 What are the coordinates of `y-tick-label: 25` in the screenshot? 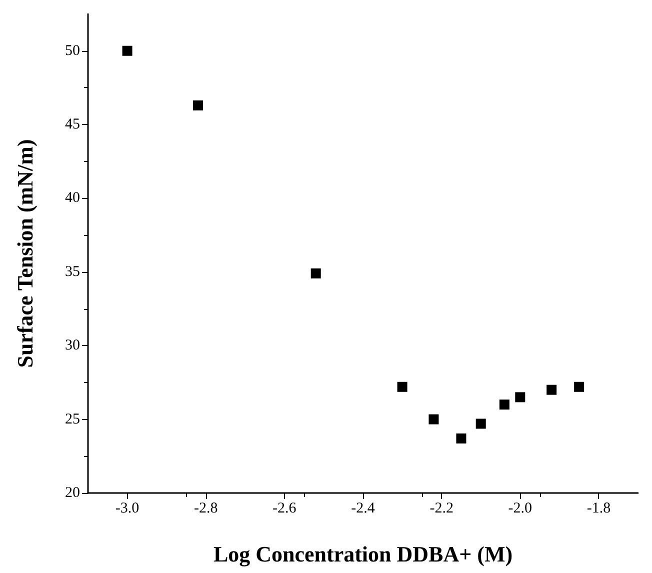 It's located at (72, 419).